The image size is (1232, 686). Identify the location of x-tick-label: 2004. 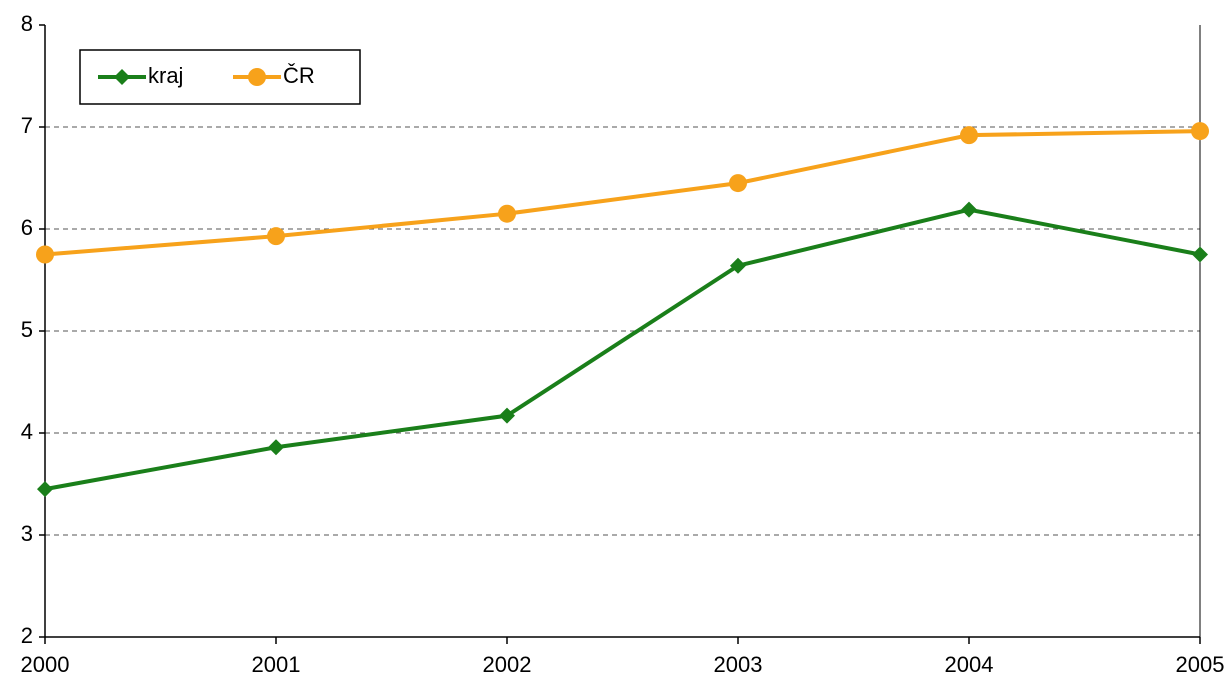
(969, 664).